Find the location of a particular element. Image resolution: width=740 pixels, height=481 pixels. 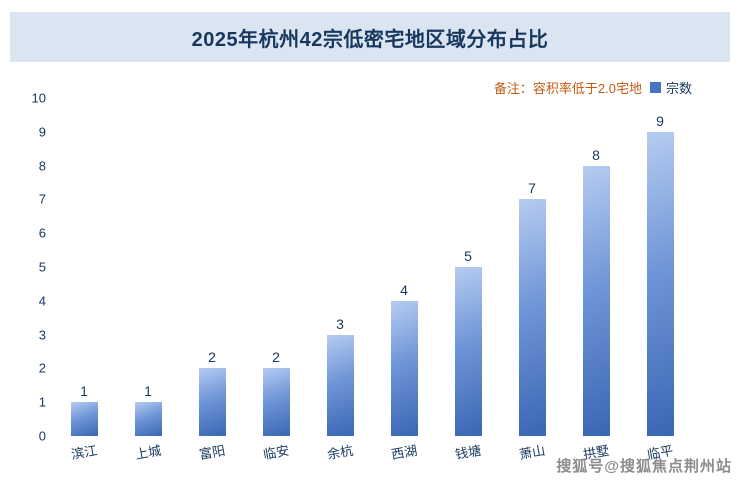

y-tick-label: 1 is located at coordinates (42, 402).